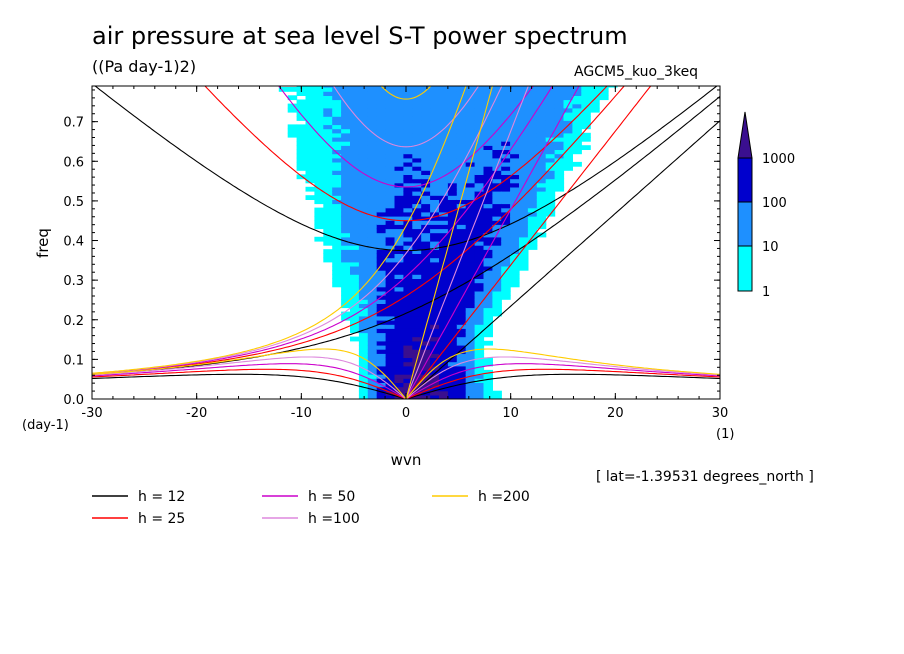 The height and width of the screenshot is (654, 904). What do you see at coordinates (725, 434) in the screenshot?
I see `x-unit-label: (1)` at bounding box center [725, 434].